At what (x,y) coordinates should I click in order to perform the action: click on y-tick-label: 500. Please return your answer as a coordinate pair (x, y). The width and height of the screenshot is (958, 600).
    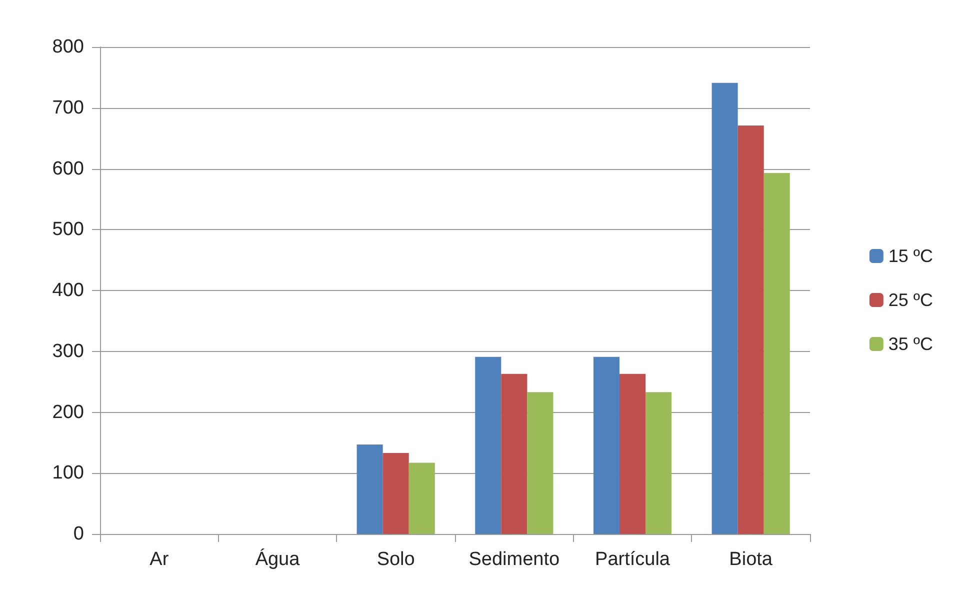
    Looking at the image, I should click on (68, 229).